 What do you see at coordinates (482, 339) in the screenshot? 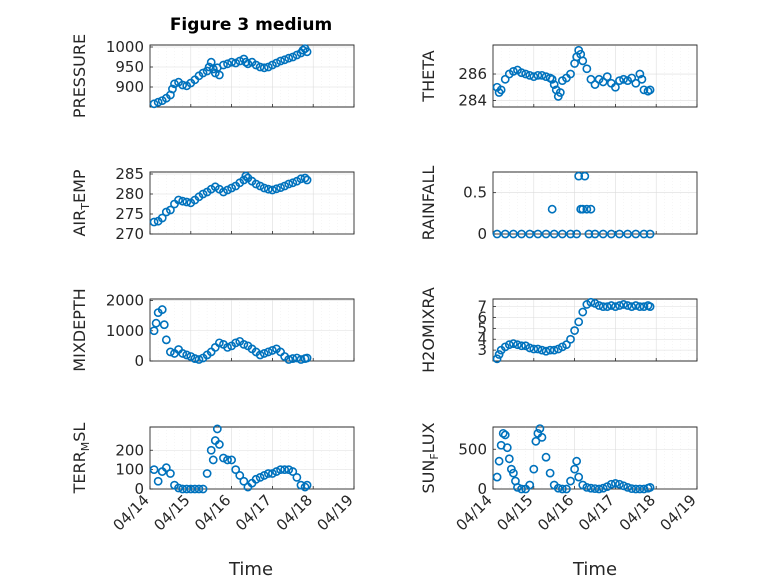
I see `y-tick-label: 4` at bounding box center [482, 339].